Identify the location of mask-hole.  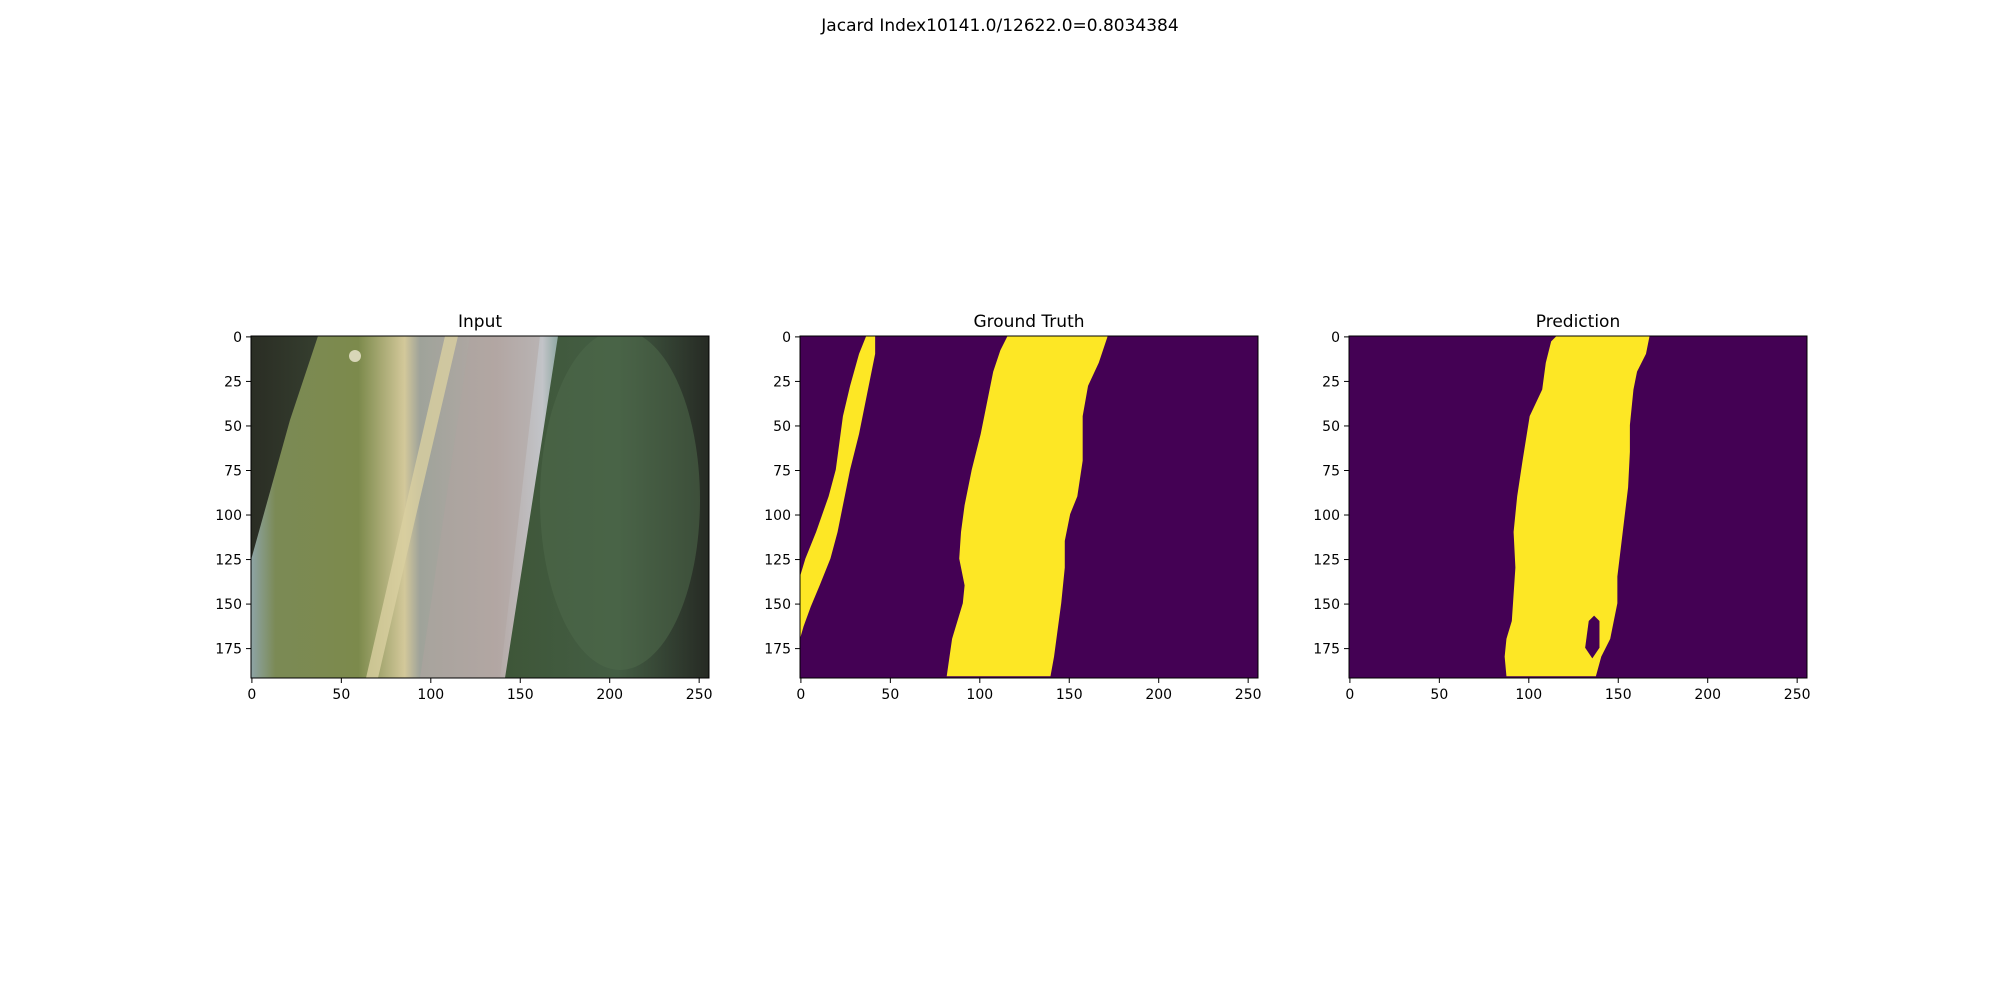
(1592, 637).